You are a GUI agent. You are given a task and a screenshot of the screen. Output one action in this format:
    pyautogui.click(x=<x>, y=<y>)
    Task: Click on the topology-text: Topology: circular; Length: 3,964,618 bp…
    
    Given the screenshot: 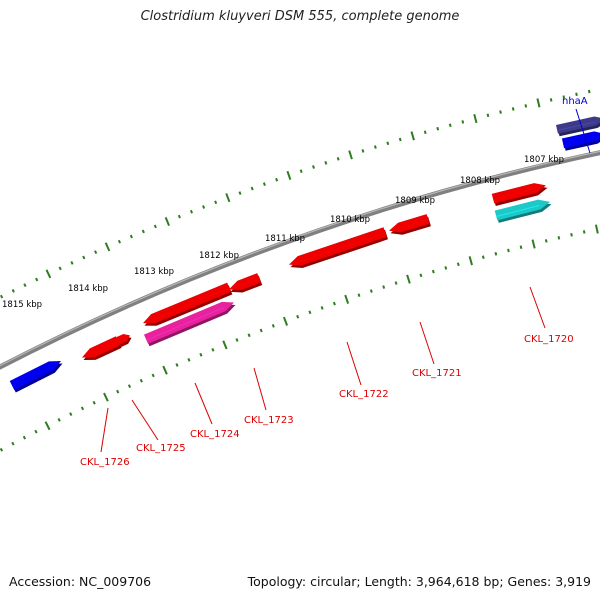 What is the action you would take?
    pyautogui.click(x=419, y=581)
    